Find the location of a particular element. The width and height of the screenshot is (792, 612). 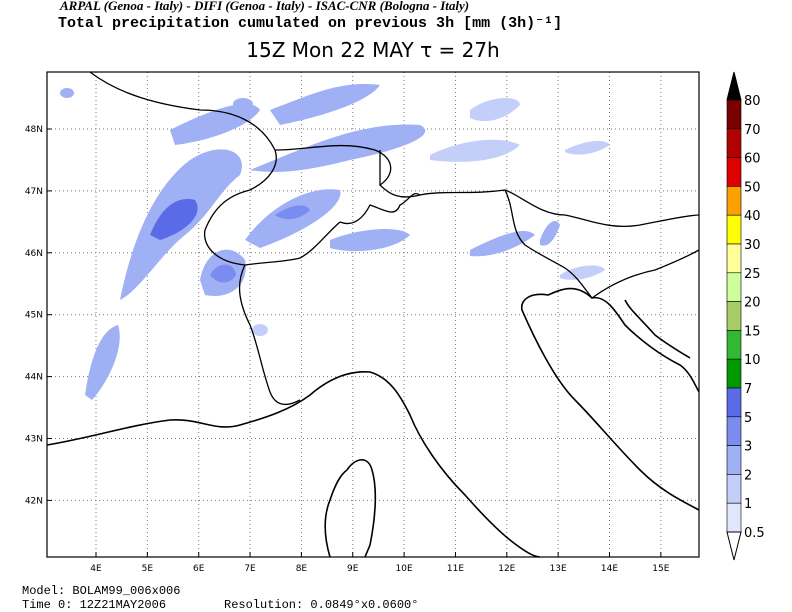

lat-tick-label: 43N is located at coordinates (34, 440).